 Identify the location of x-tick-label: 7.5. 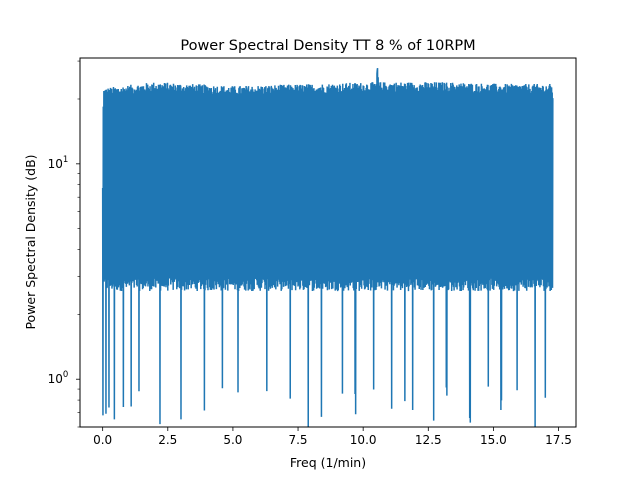
(297, 440).